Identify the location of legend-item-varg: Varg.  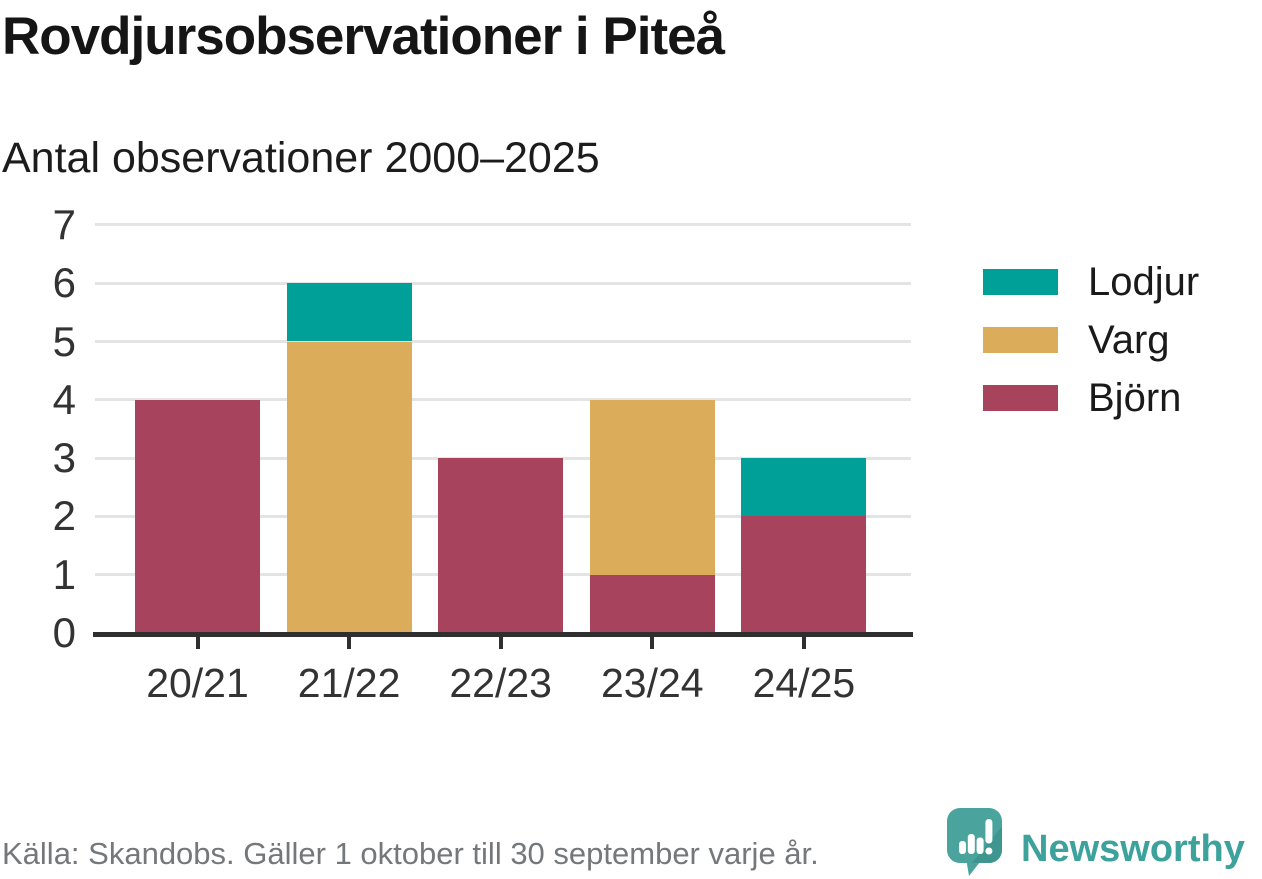
(1091, 340).